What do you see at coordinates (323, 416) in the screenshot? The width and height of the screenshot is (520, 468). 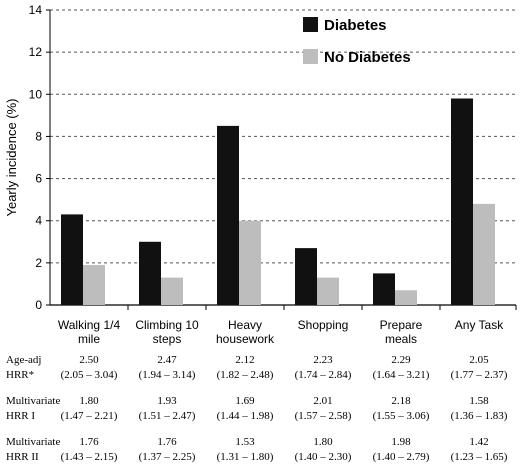 I see `table-cell: (1.57 – 2.58)` at bounding box center [323, 416].